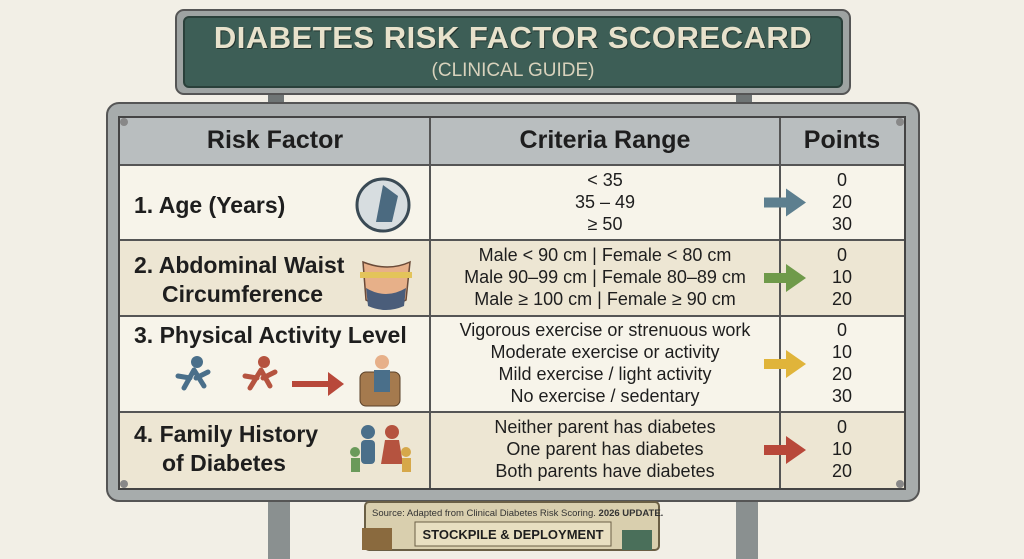  What do you see at coordinates (275, 140) in the screenshot?
I see `column-header: Risk Factor` at bounding box center [275, 140].